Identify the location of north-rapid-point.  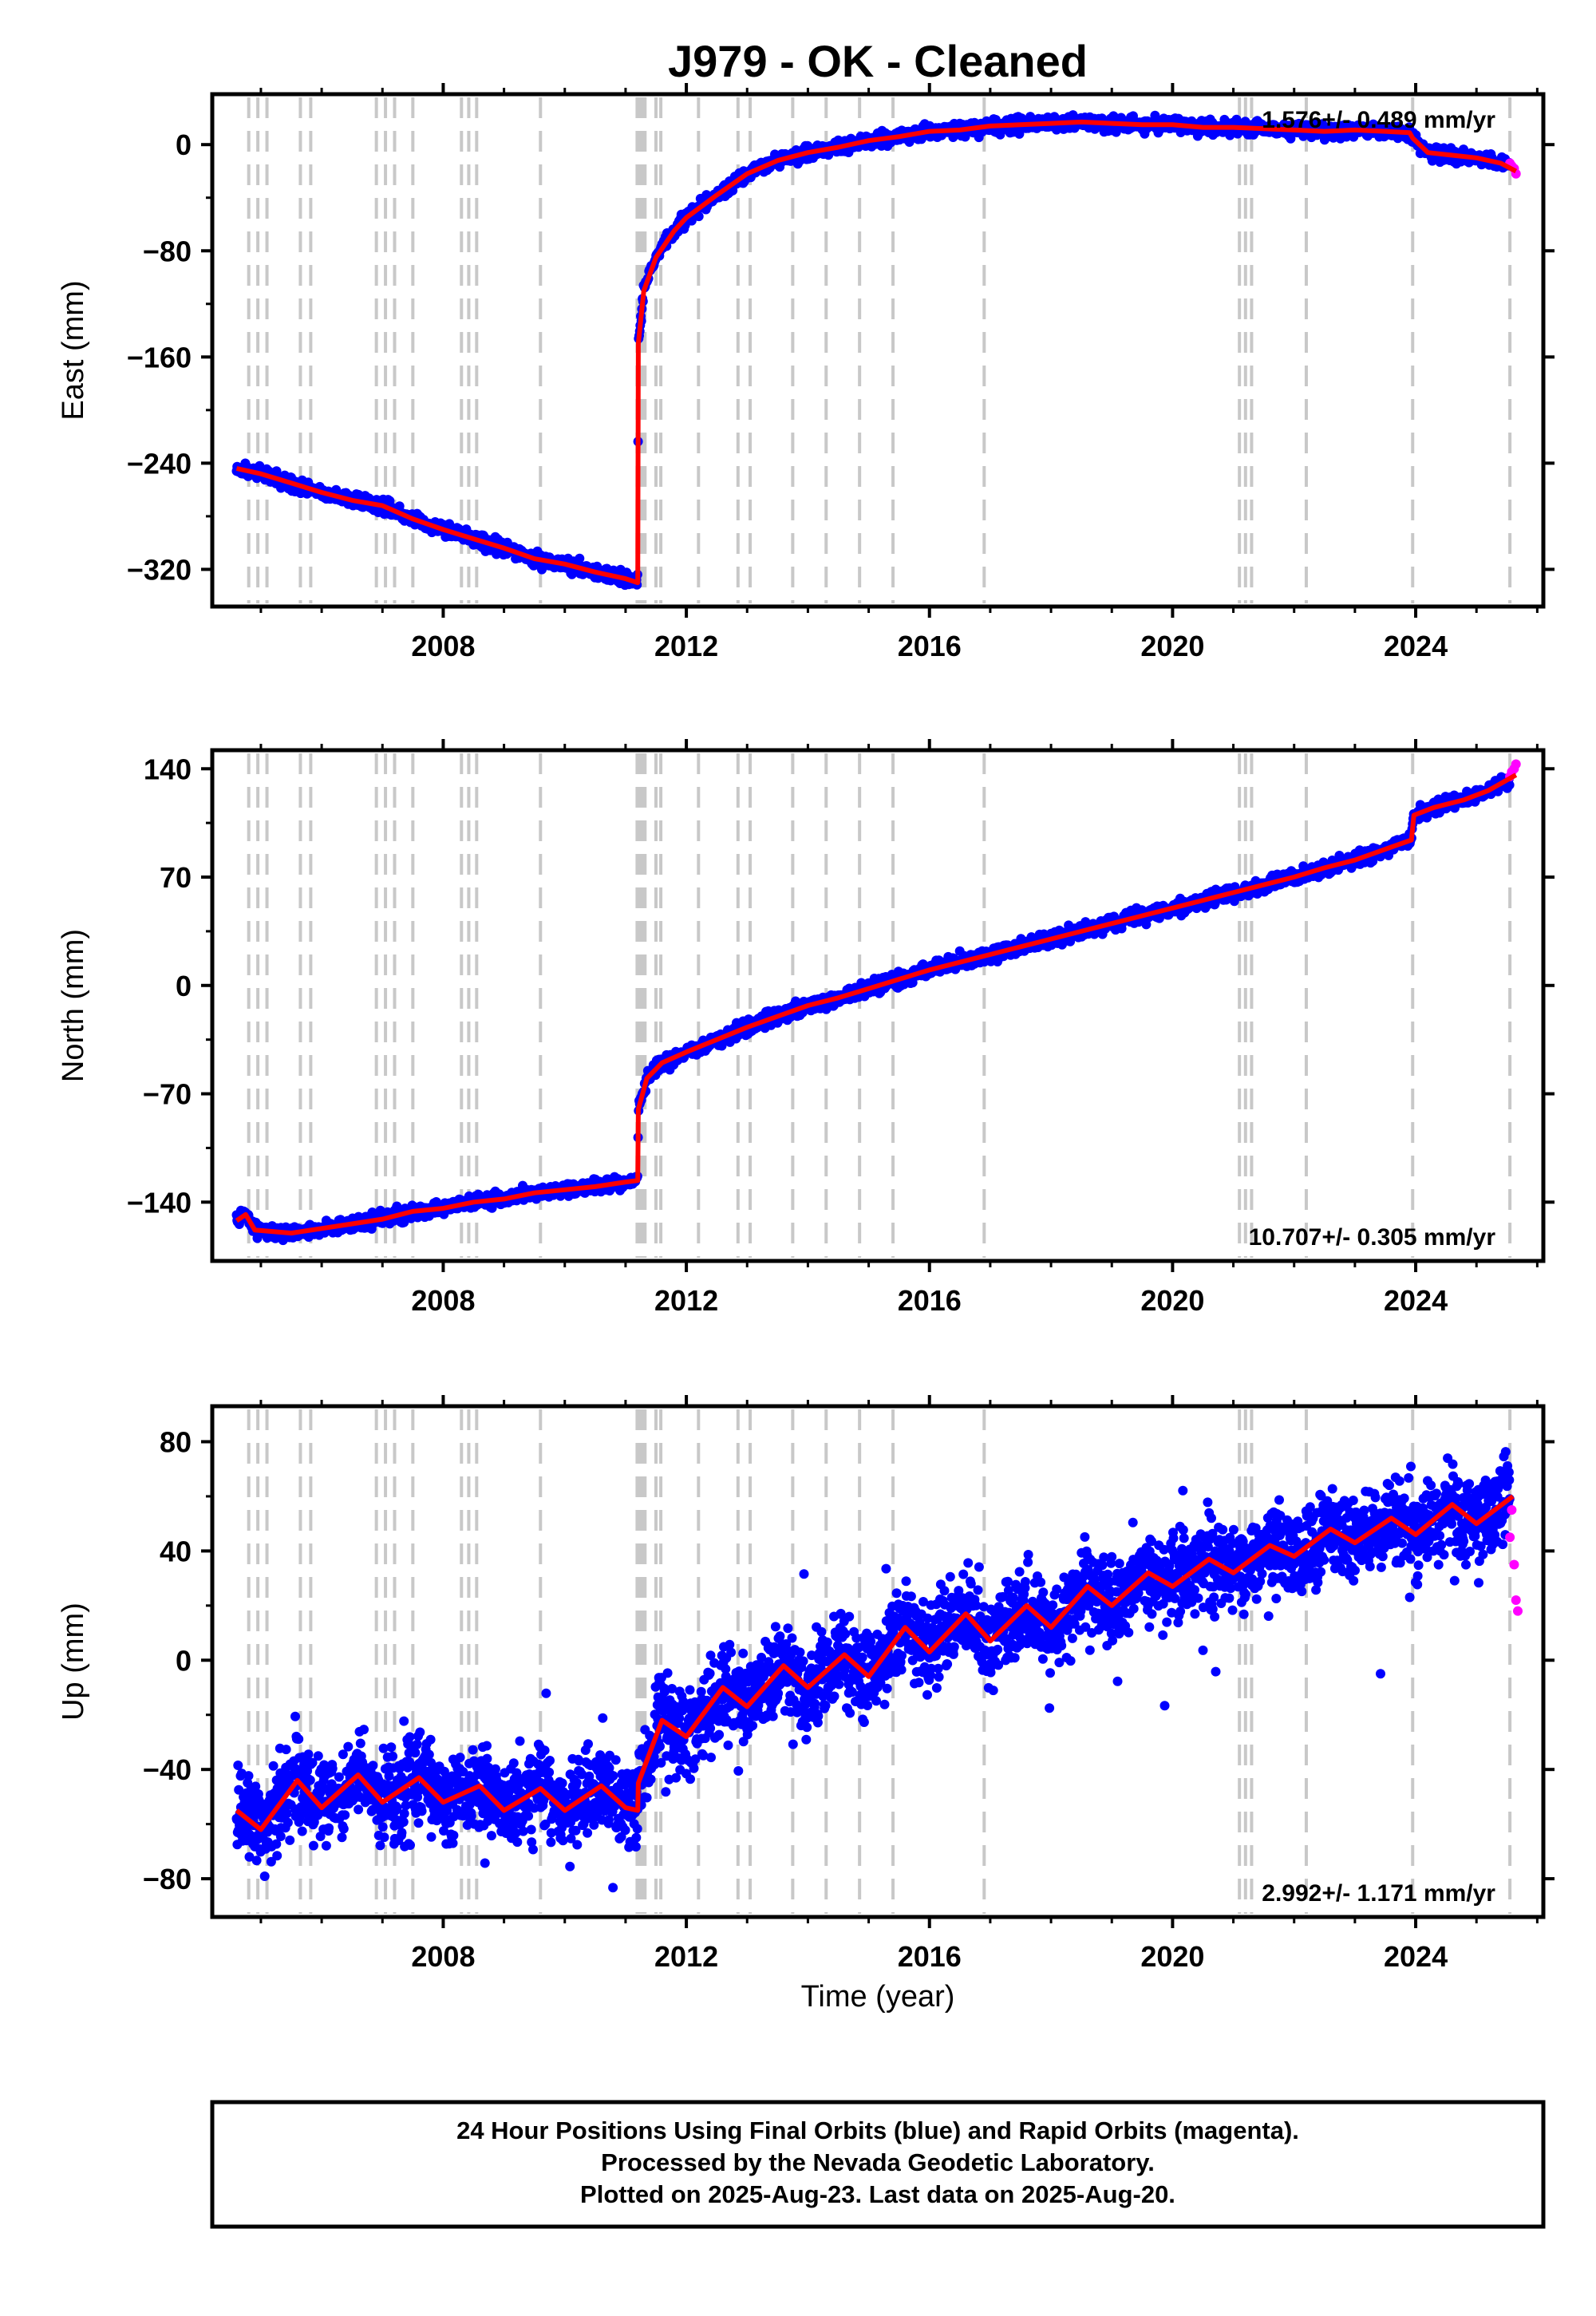
(1516, 764).